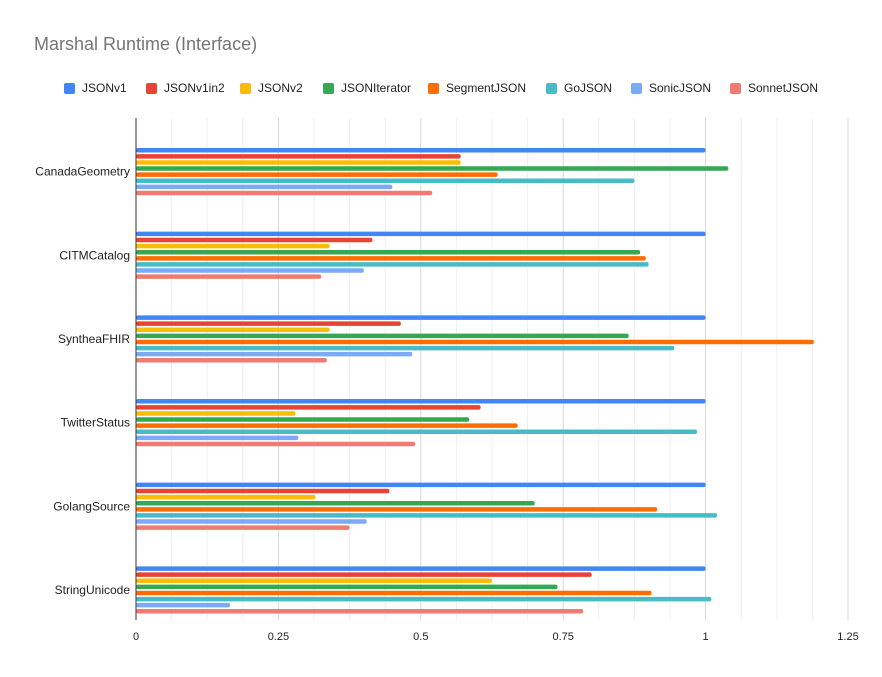  I want to click on bar-sonicjson-citmcatalog, so click(250, 270).